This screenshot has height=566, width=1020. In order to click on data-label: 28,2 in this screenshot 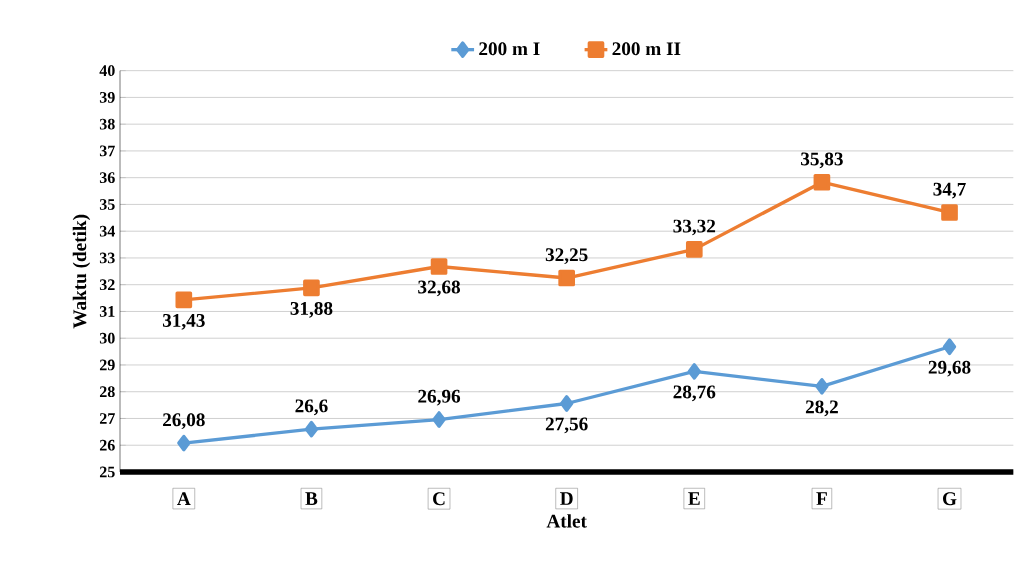, I will do `click(821, 408)`.